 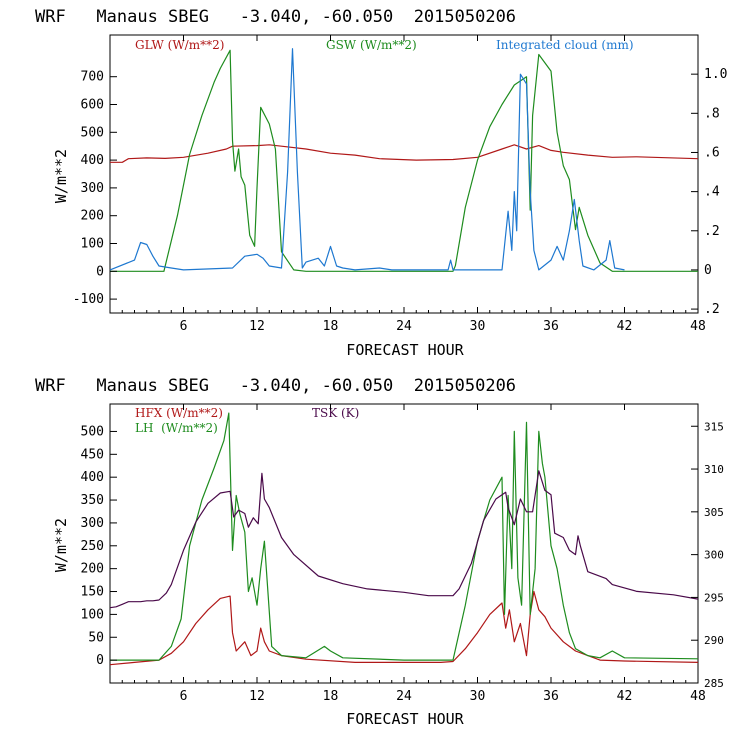 What do you see at coordinates (92, 160) in the screenshot?
I see `top-y-tick-label: 400` at bounding box center [92, 160].